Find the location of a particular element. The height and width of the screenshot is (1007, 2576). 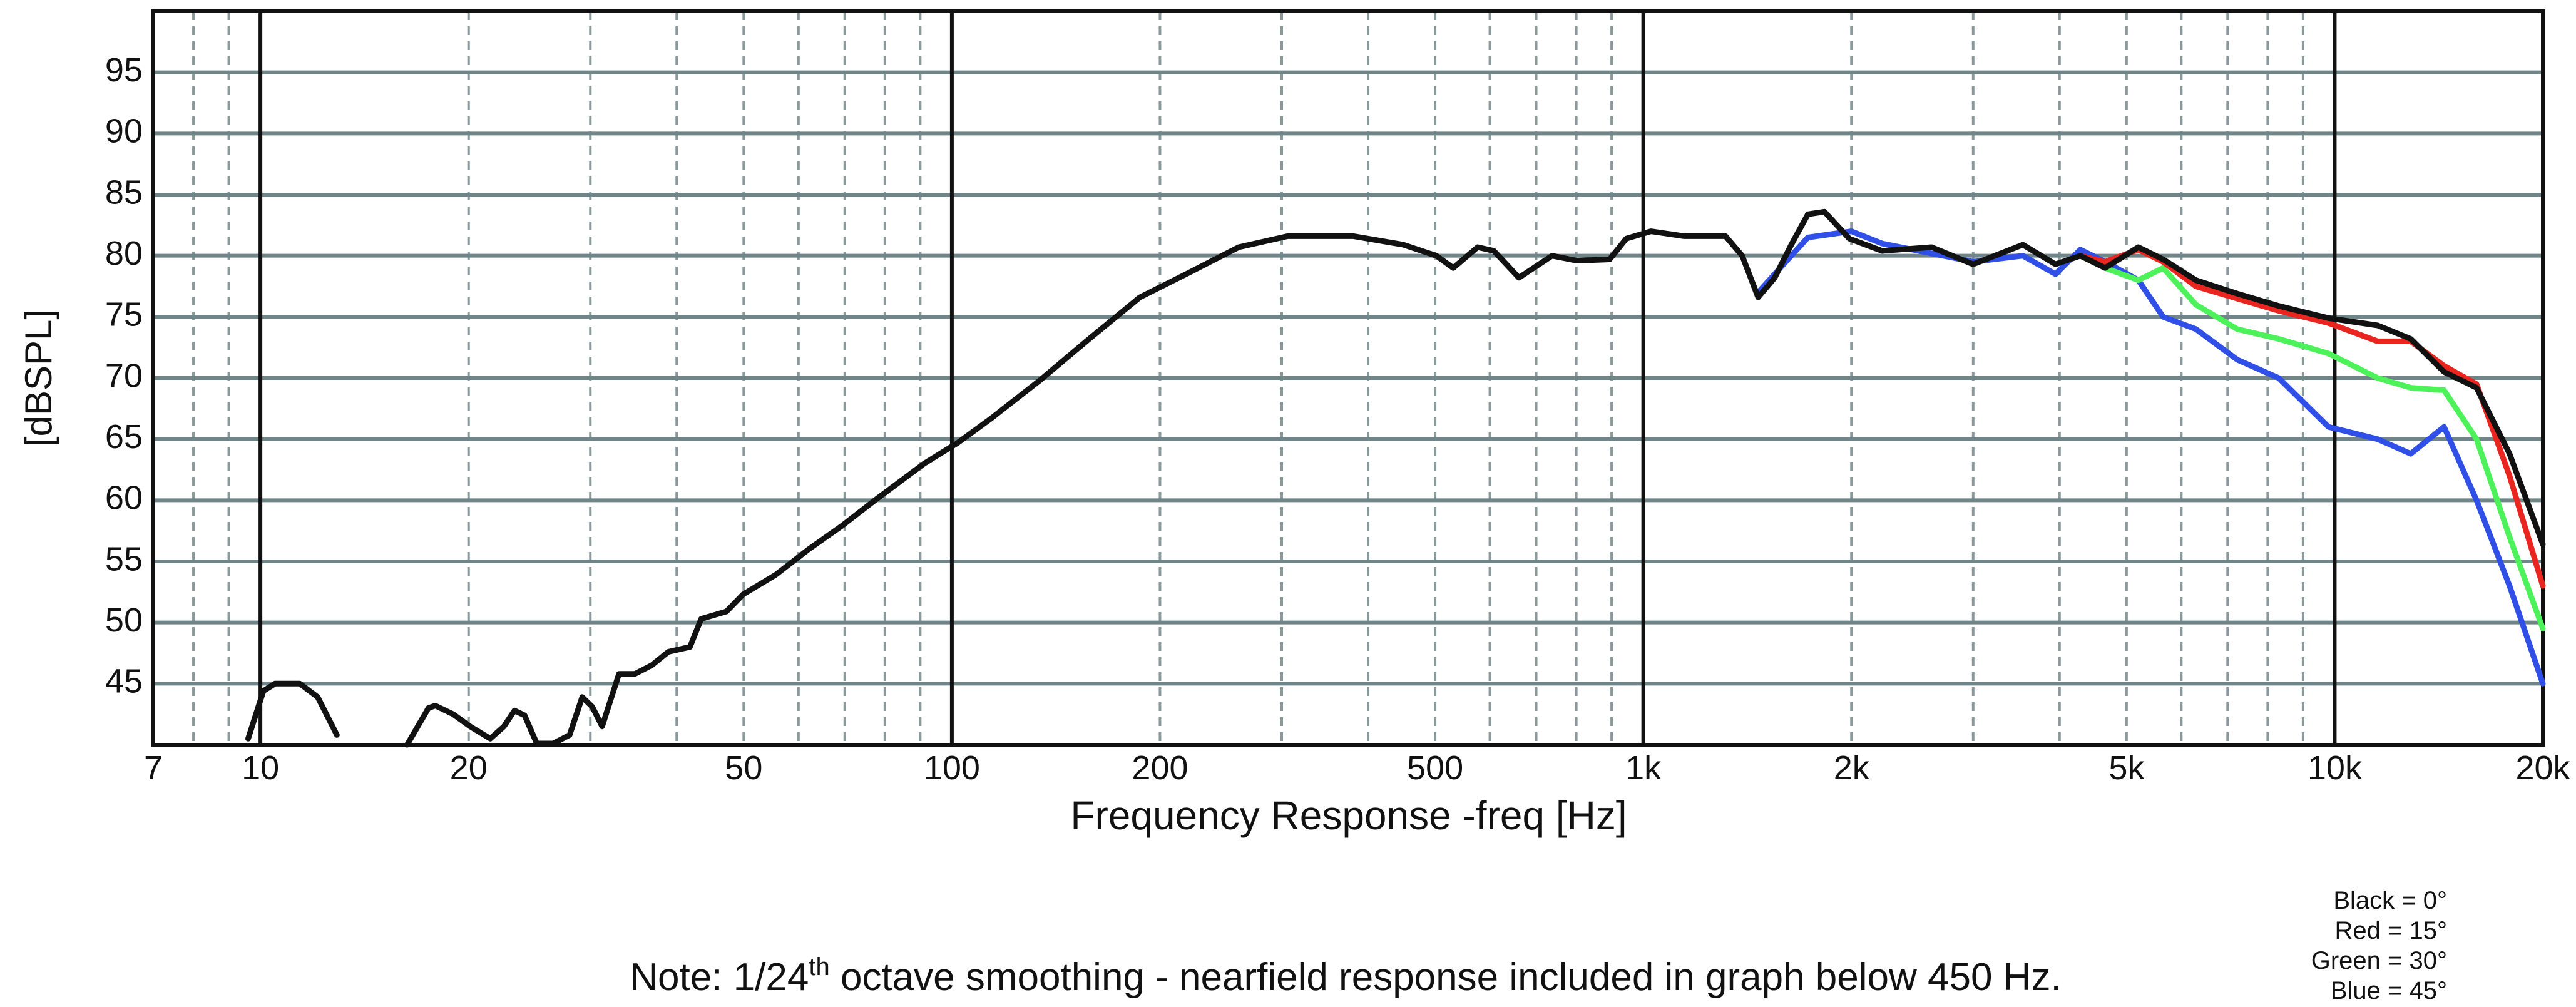

y-tick-label: 45 is located at coordinates (124, 681).